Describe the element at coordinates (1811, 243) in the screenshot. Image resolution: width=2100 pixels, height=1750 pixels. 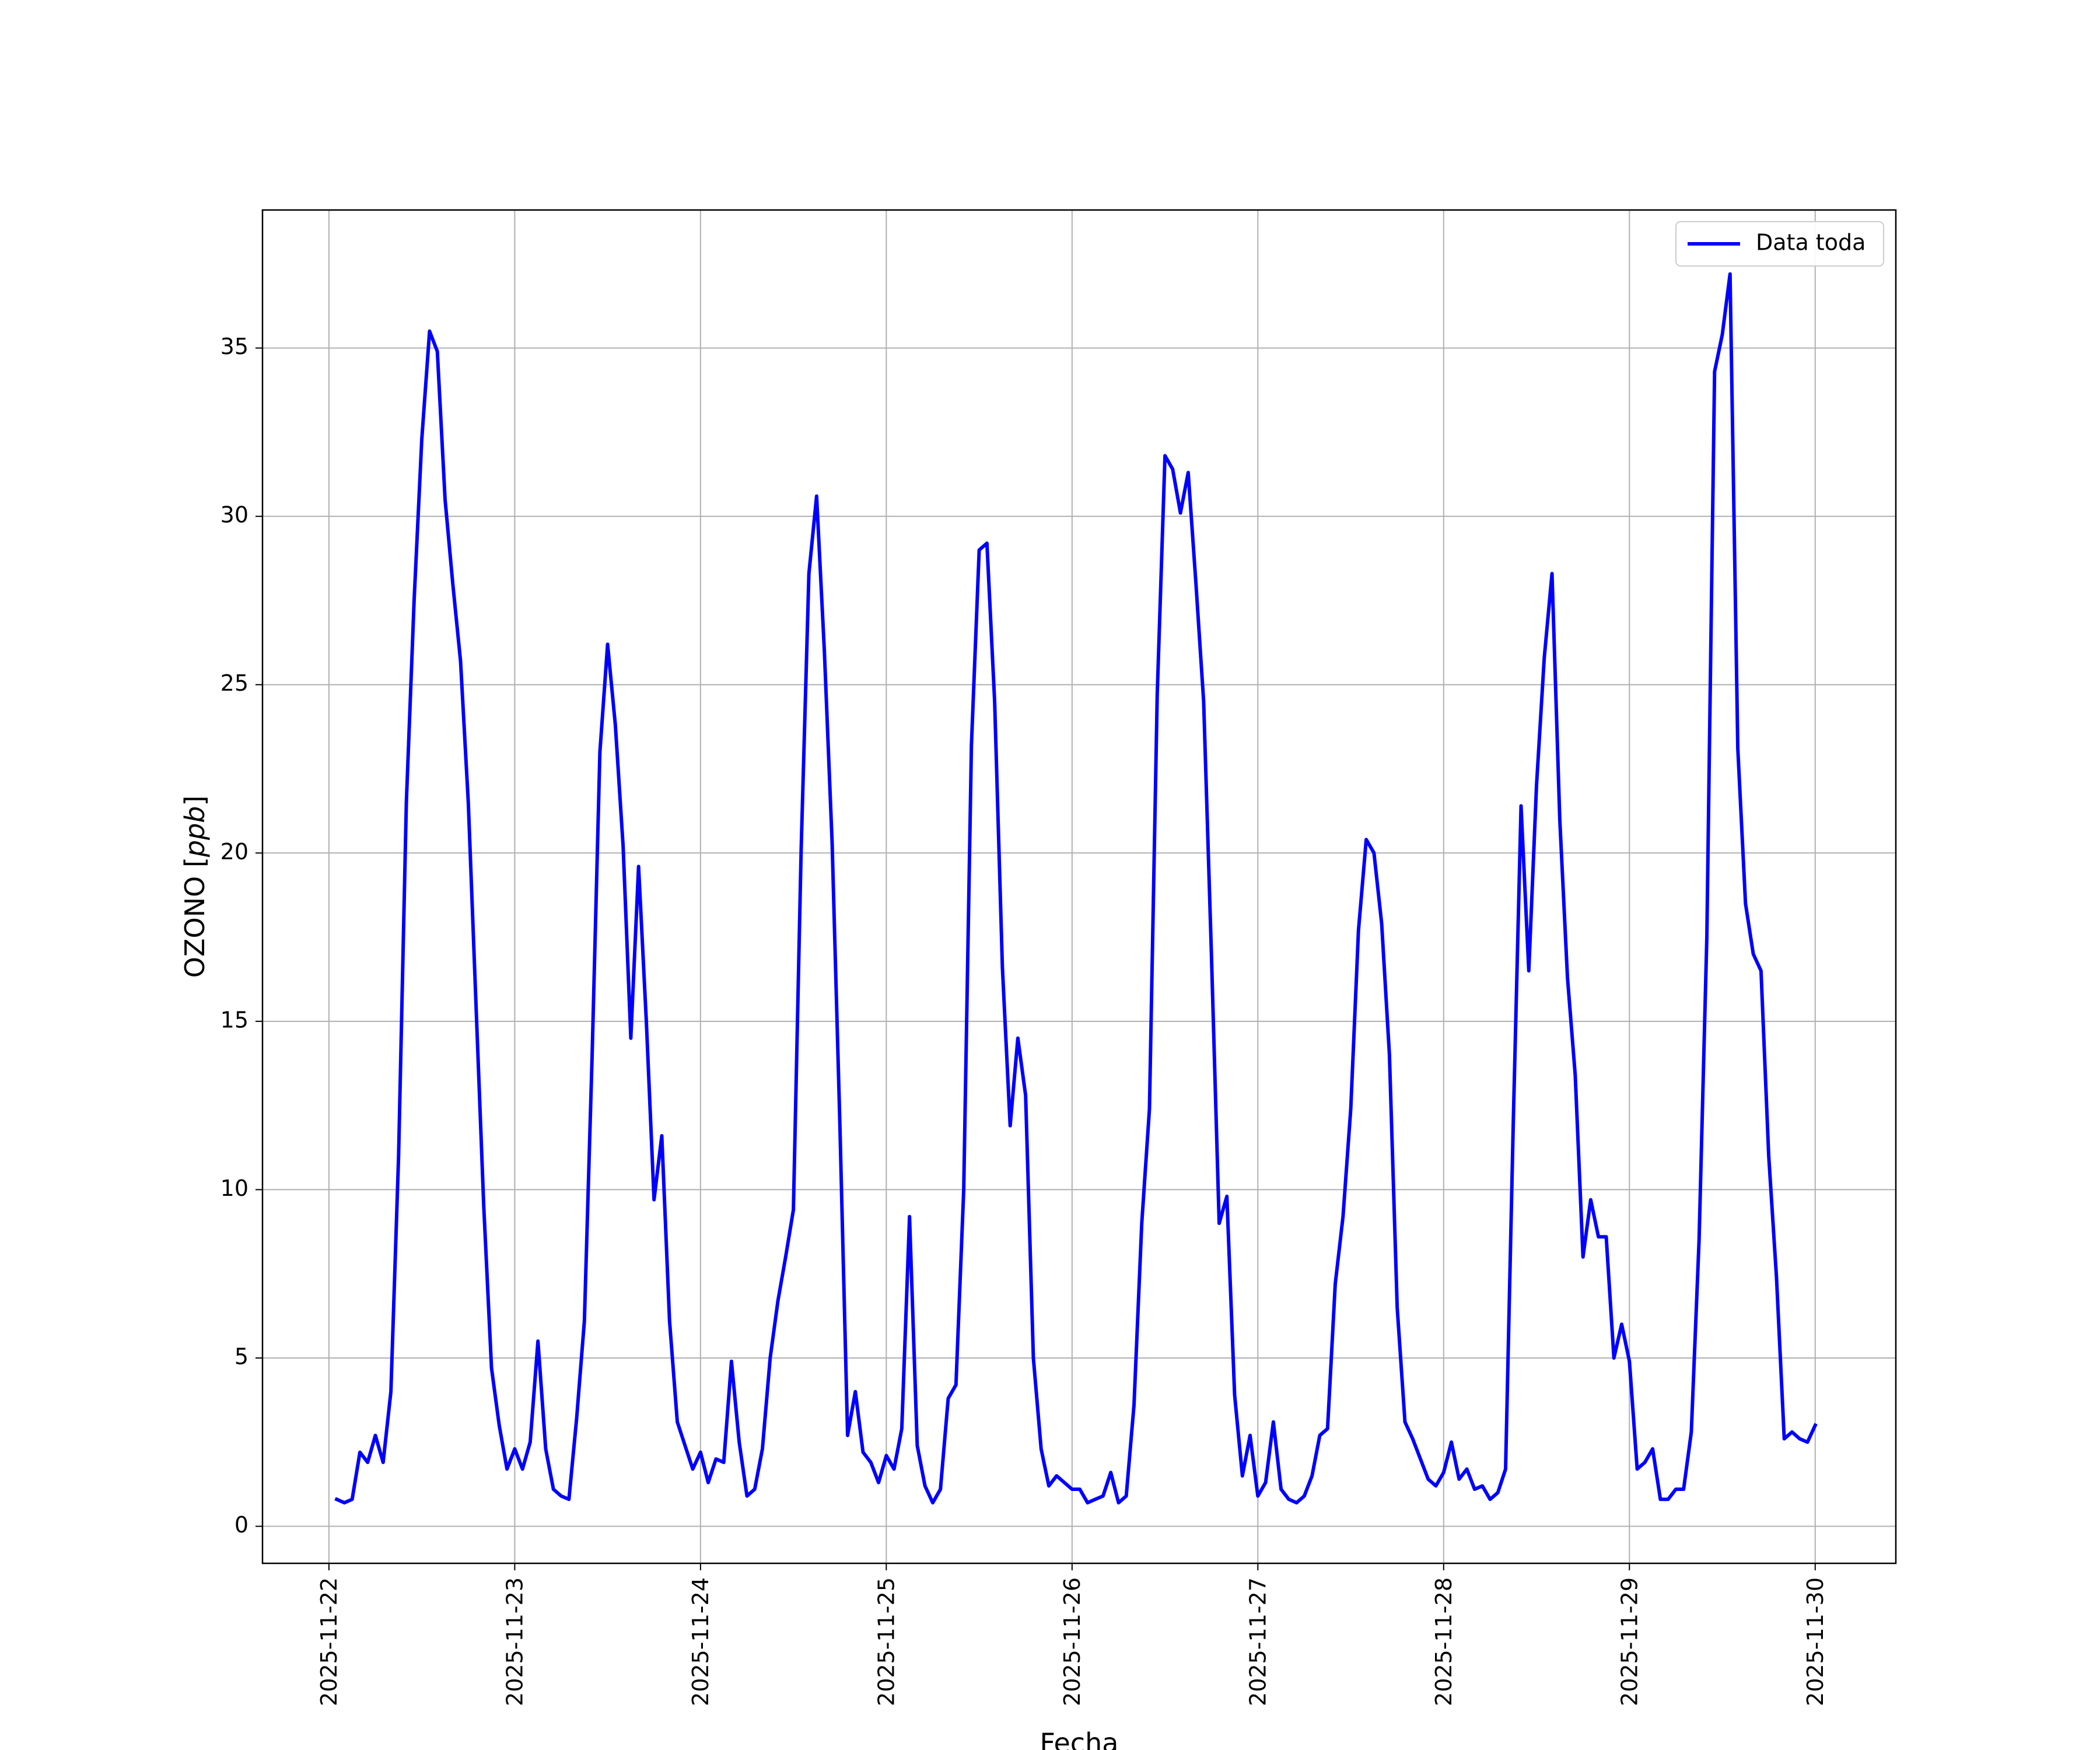
I see `legend-label: Data toda` at that location.